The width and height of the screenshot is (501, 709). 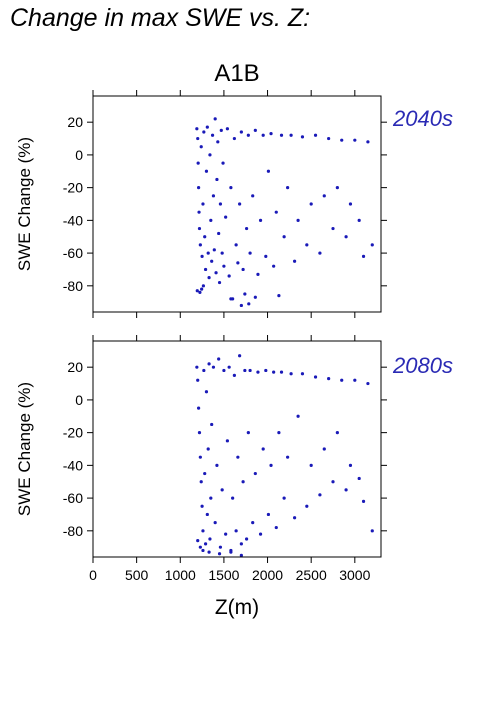 I want to click on x-tick-label: 0, so click(x=93, y=575).